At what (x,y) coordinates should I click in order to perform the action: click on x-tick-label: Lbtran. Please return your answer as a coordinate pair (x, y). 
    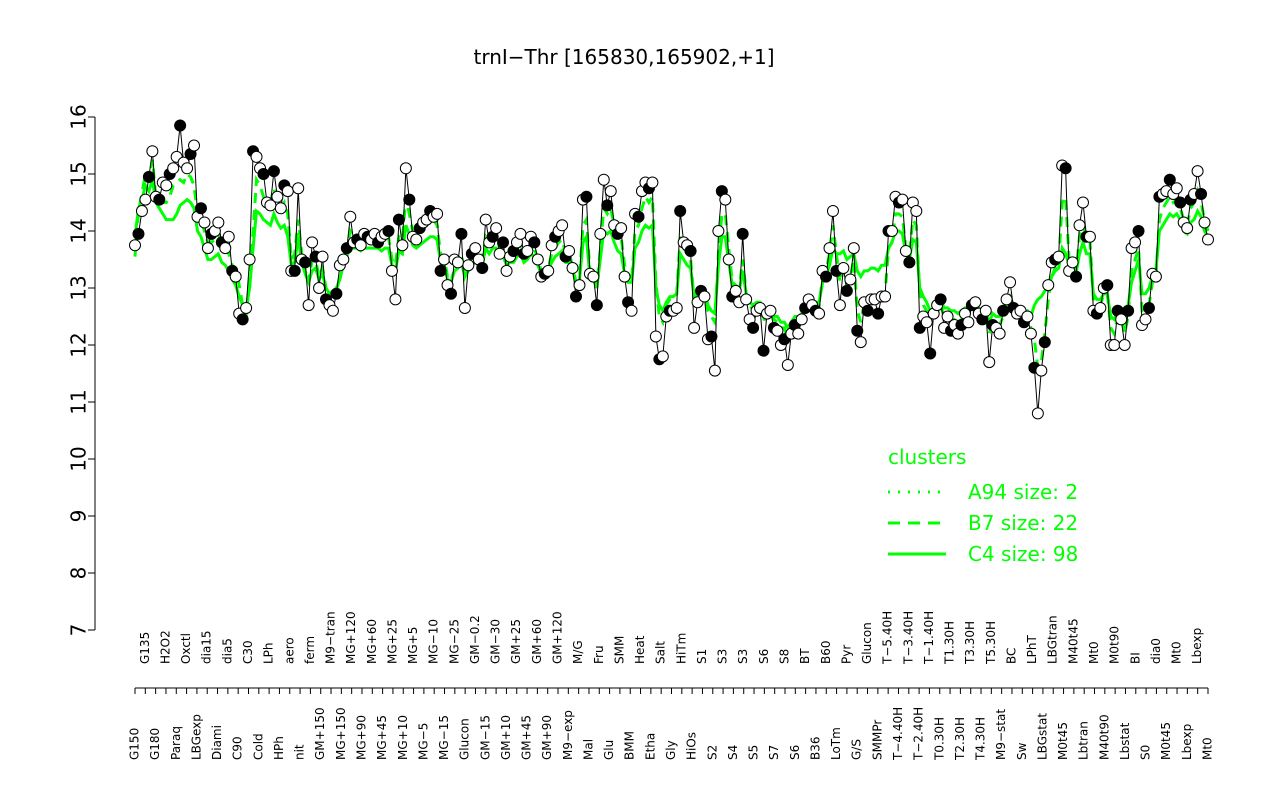
    Looking at the image, I should click on (1084, 740).